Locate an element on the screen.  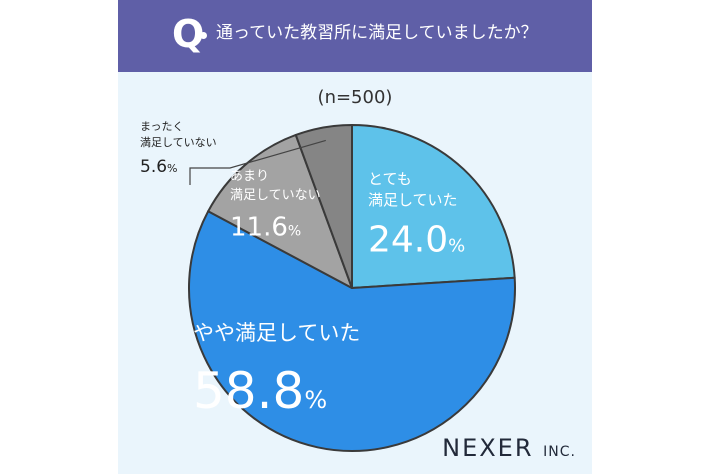
slice-value-3: 11.6% is located at coordinates (265, 227).